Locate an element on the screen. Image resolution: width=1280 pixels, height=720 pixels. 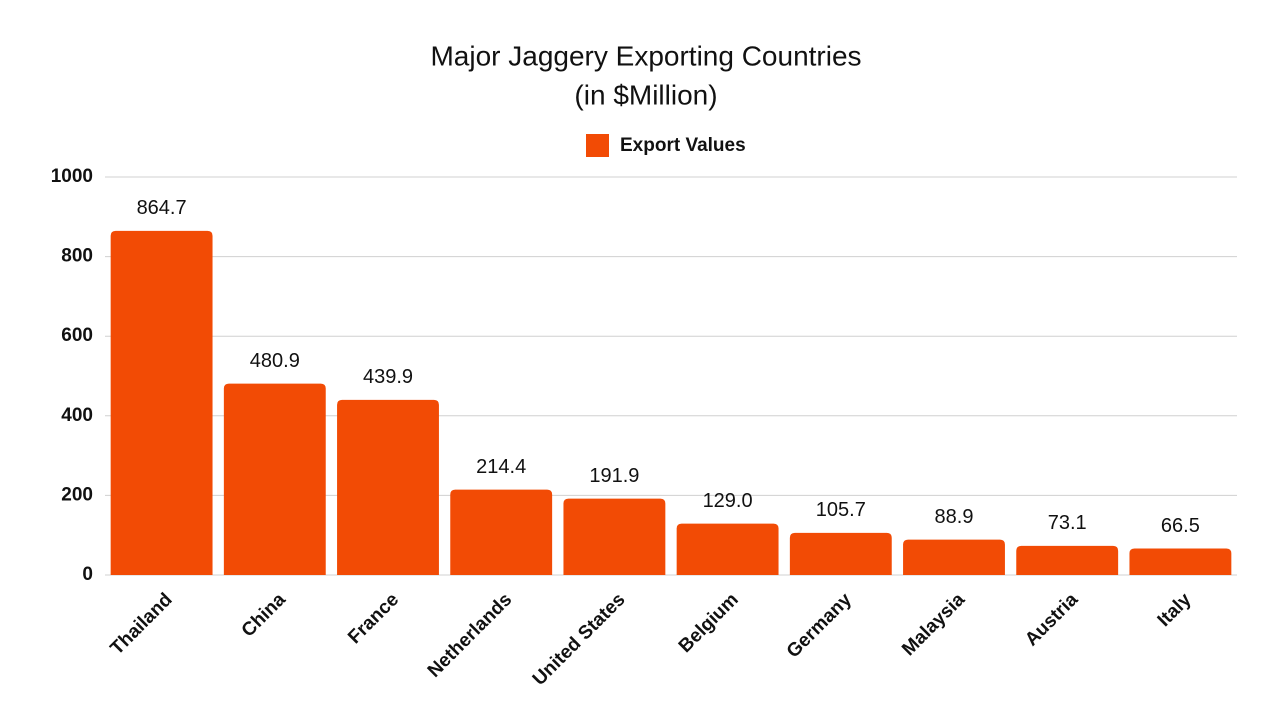
y-tick-label: 400 is located at coordinates (77, 415).